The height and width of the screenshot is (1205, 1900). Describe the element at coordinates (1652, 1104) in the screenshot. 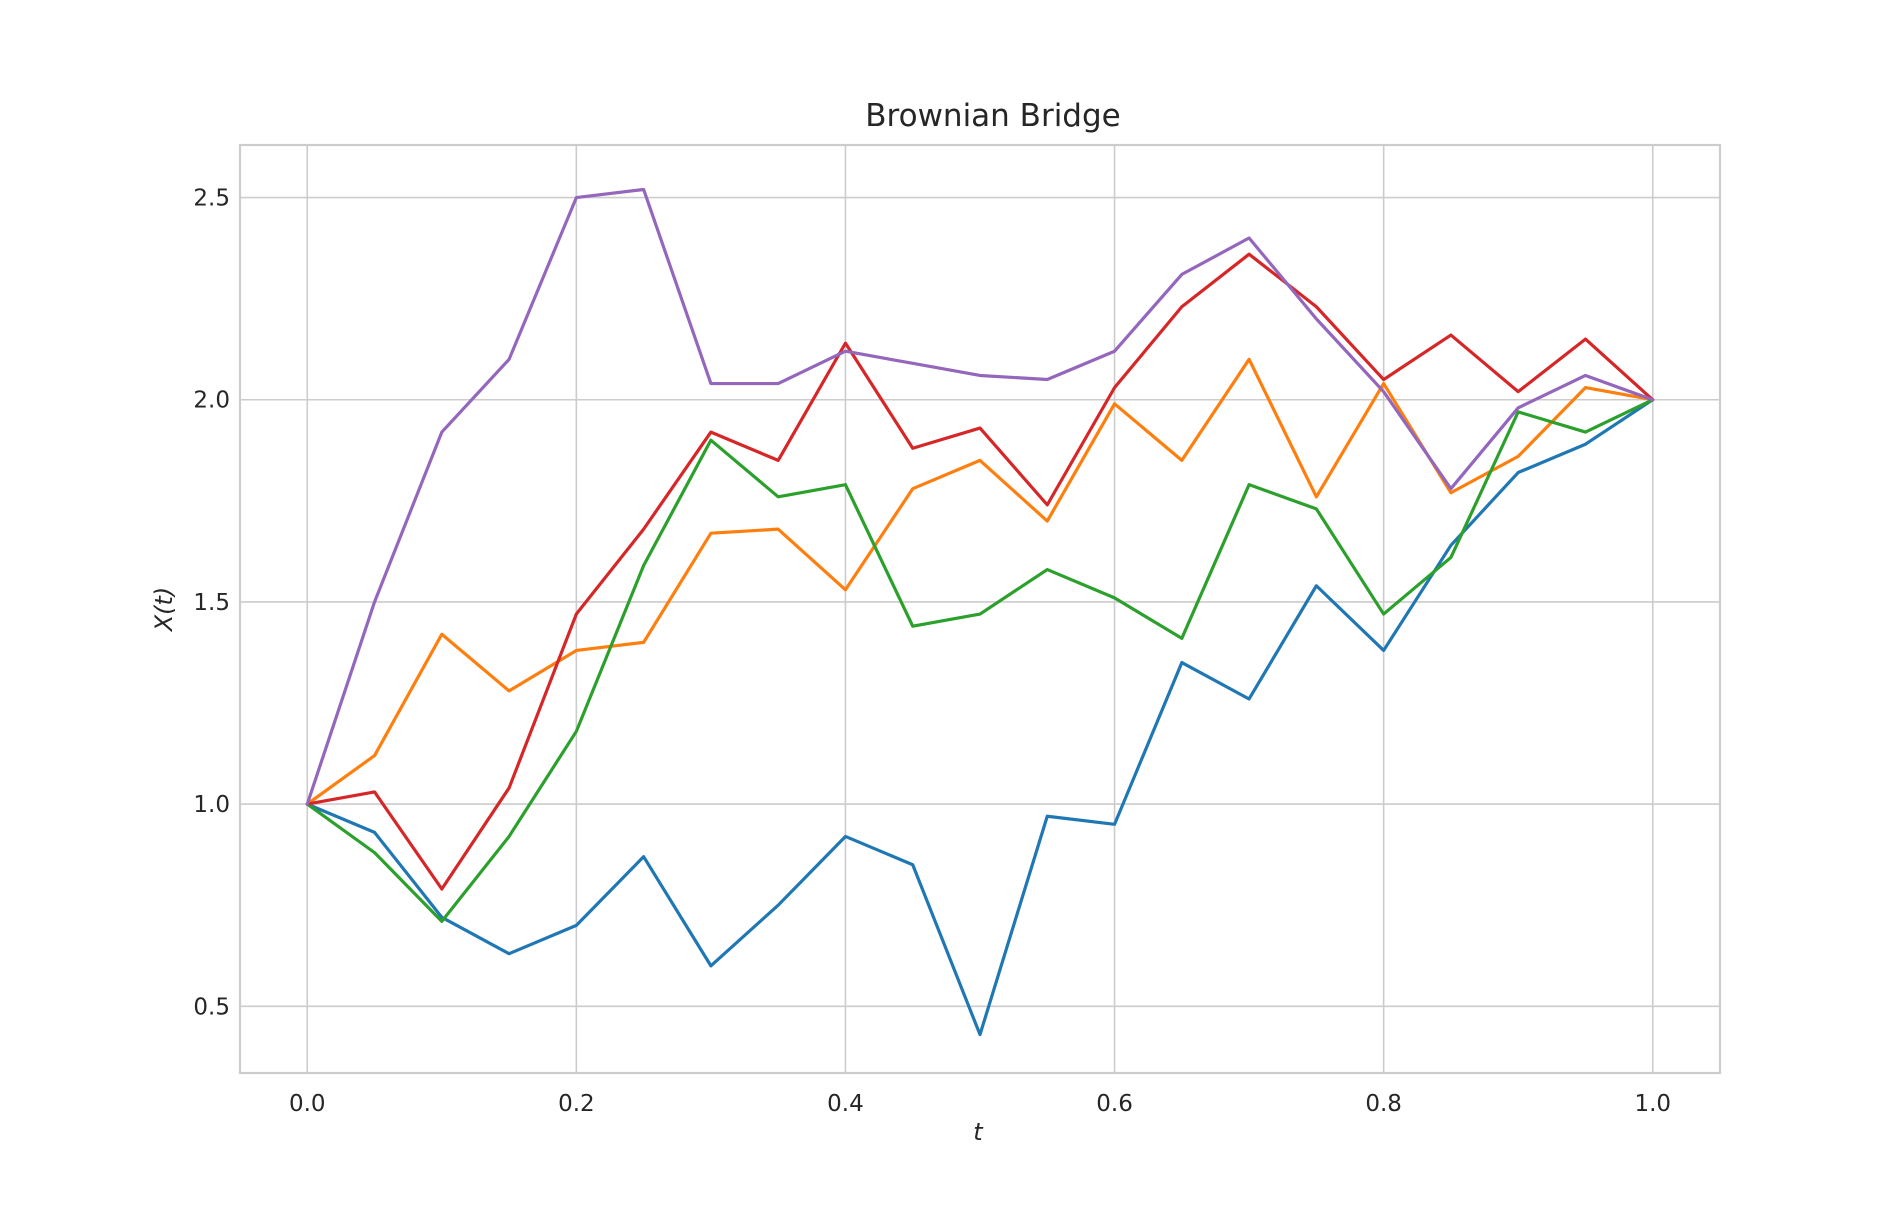

I see `x-tick-label: 1.0` at that location.